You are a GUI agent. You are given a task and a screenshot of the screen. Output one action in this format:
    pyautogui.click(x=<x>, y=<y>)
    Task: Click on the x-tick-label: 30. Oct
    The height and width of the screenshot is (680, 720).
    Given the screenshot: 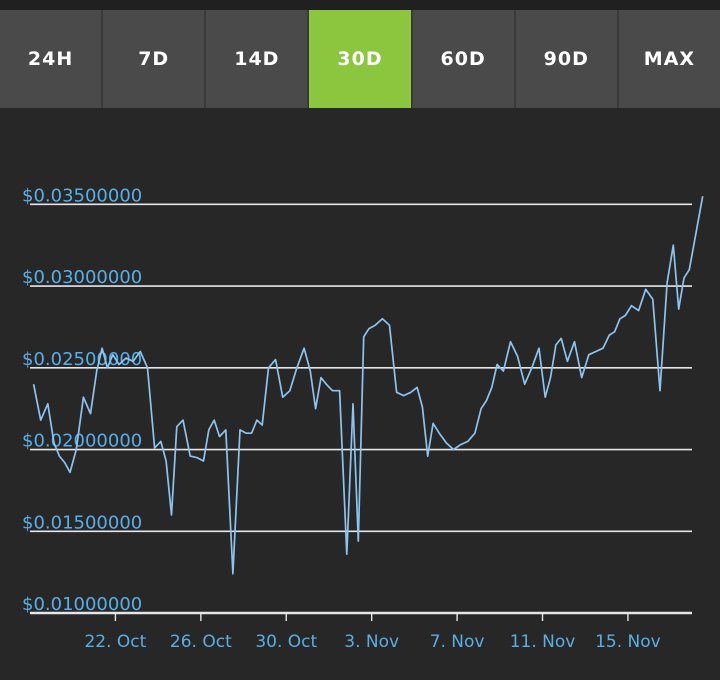 What is the action you would take?
    pyautogui.click(x=286, y=642)
    